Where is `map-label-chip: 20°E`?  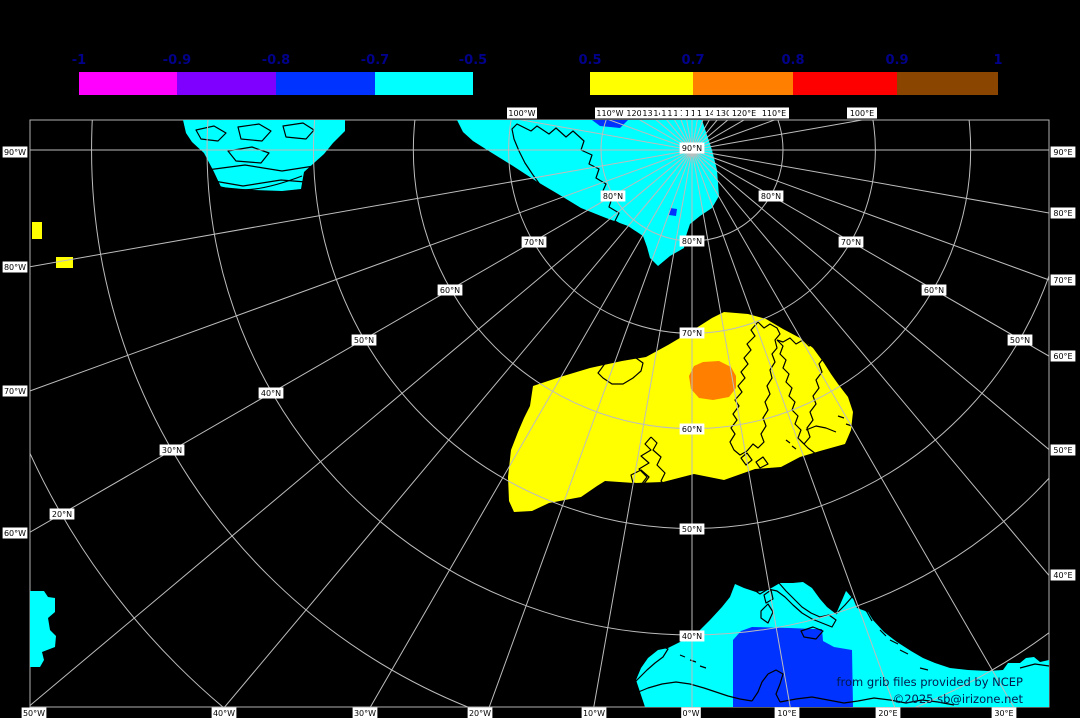
map-label-chip: 20°E is located at coordinates (887, 713).